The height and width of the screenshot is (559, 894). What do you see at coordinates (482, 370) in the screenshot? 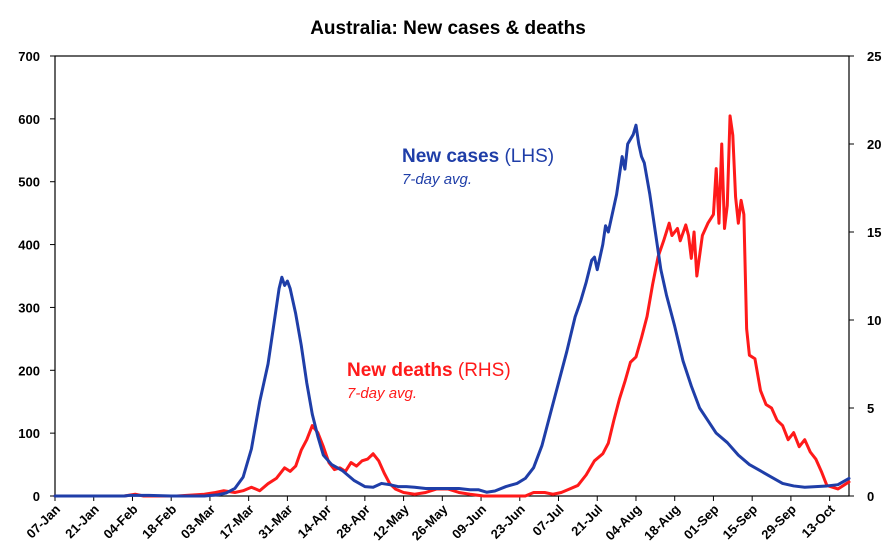
I see `deaths-annotation-axis: (RHS)` at bounding box center [482, 370].